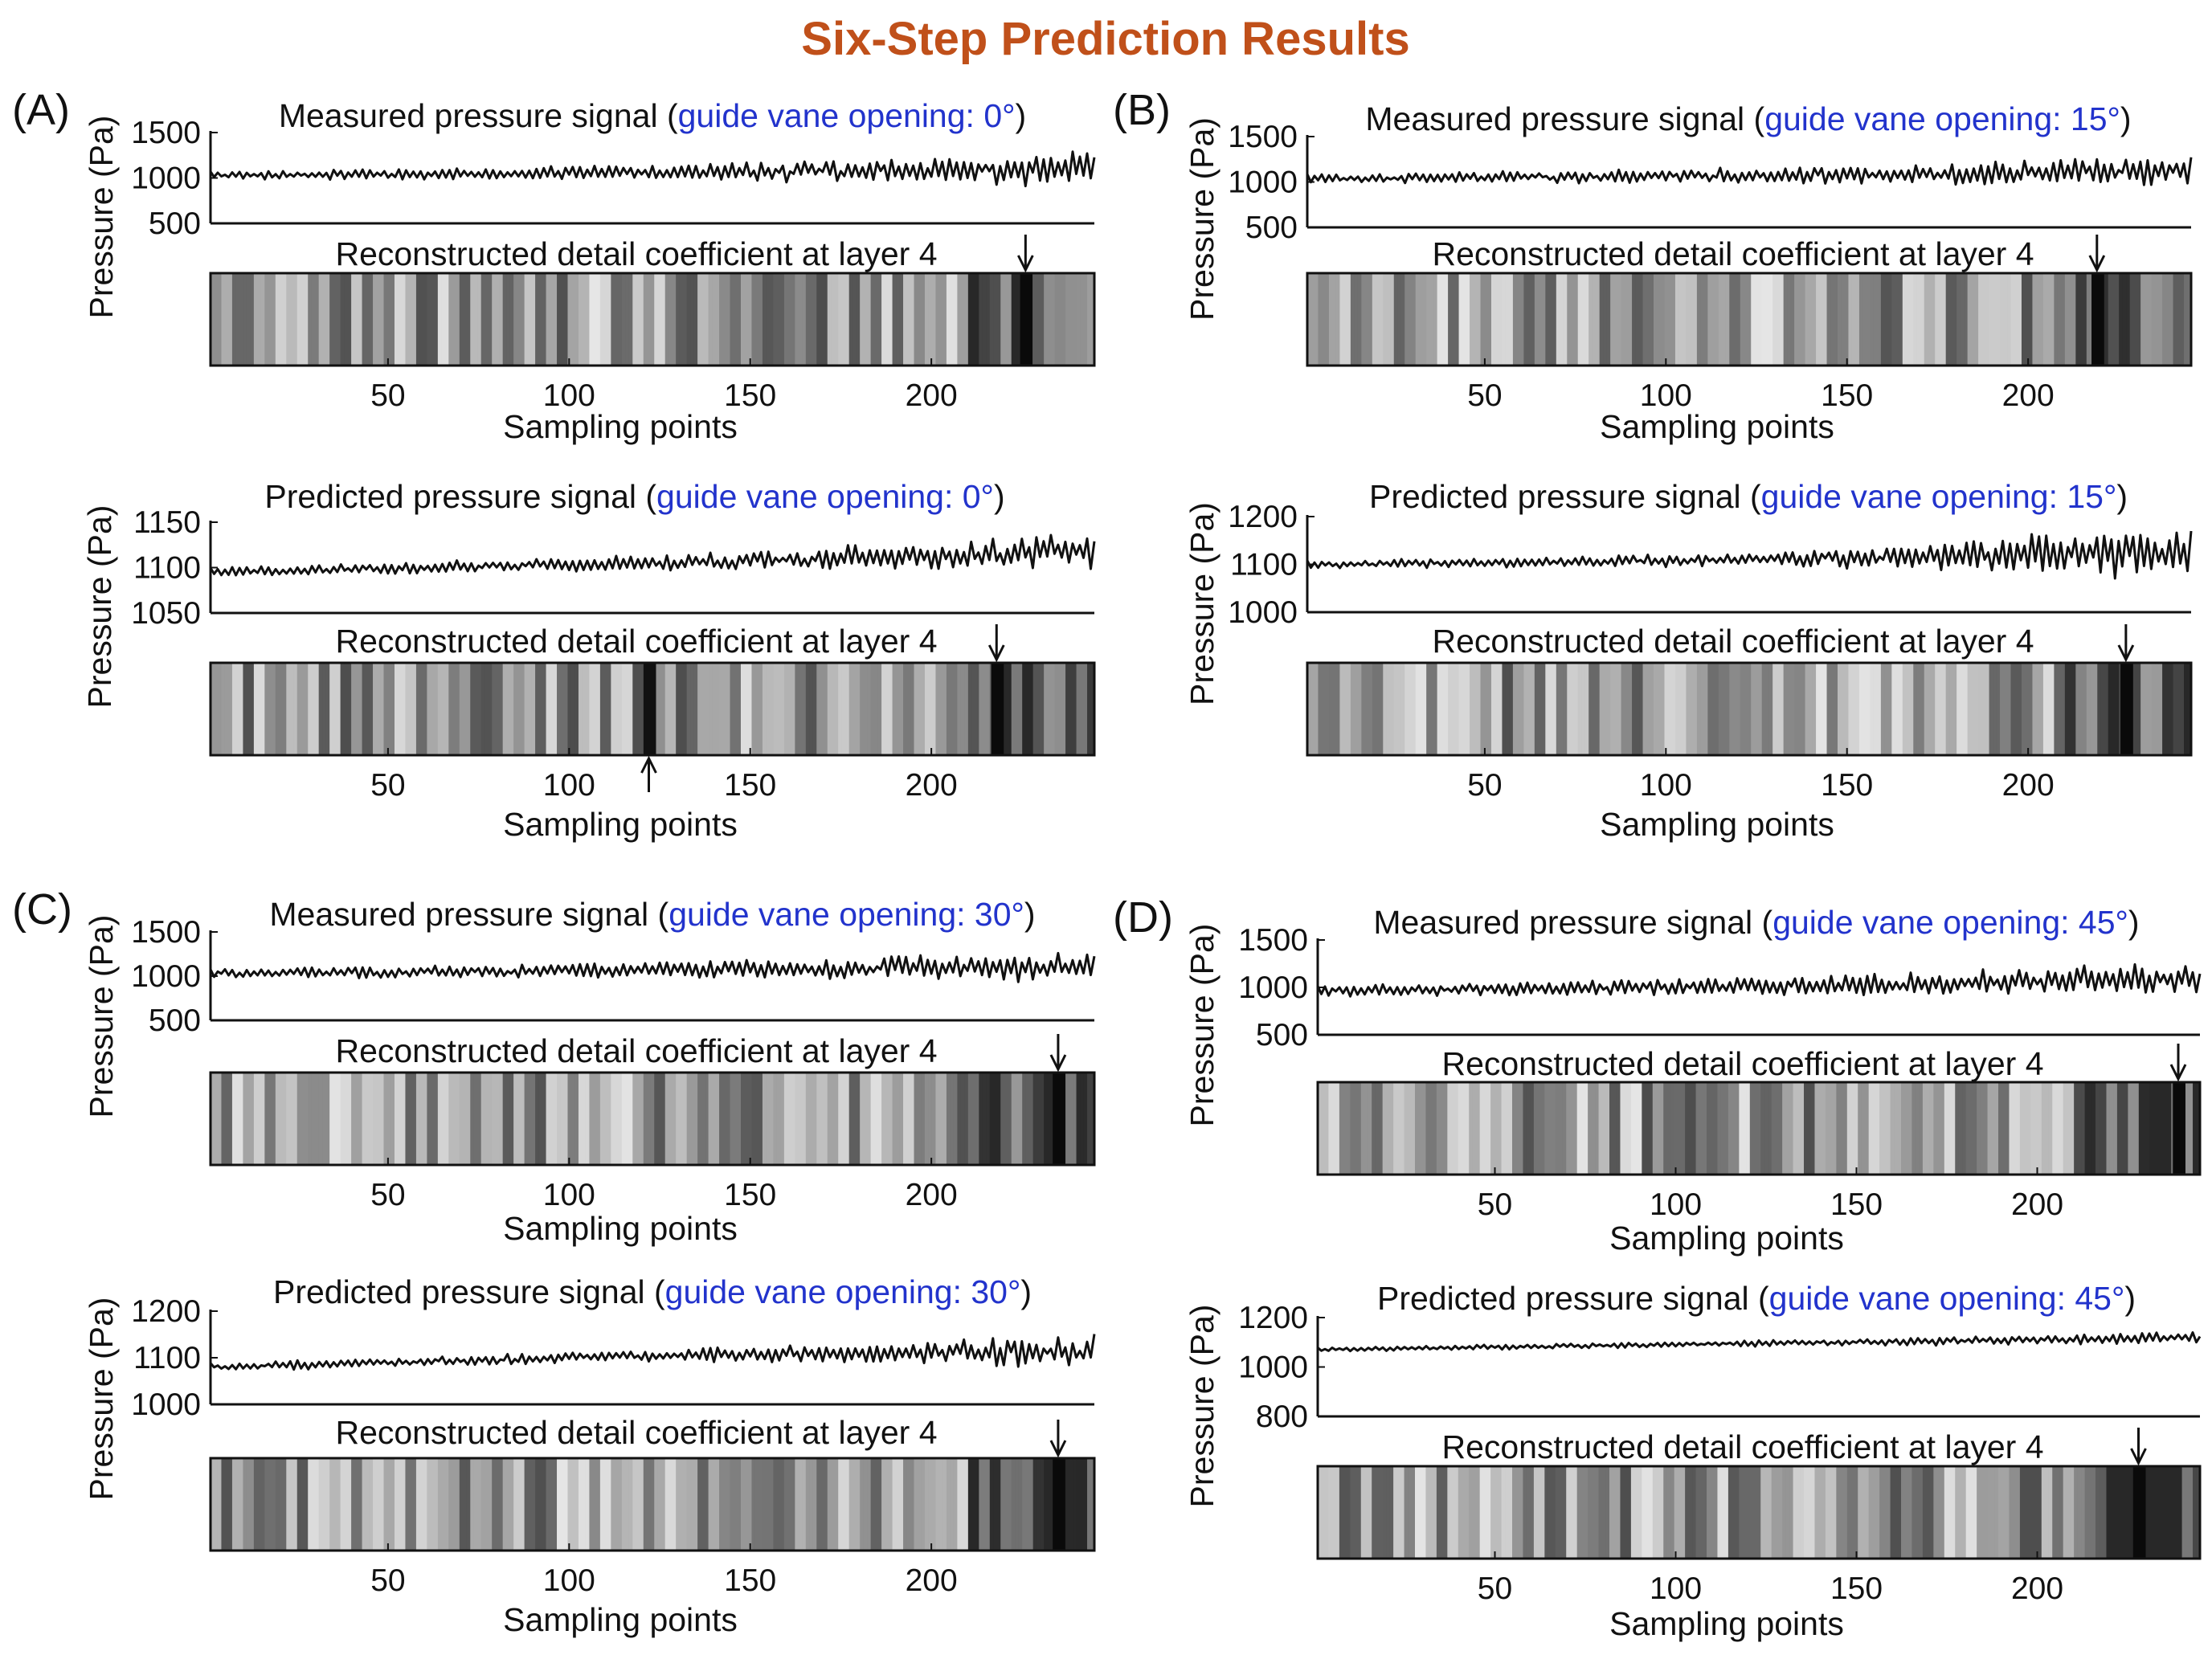 Image resolution: width=2212 pixels, height=1655 pixels. I want to click on x-tick-label: 150, so click(750, 395).